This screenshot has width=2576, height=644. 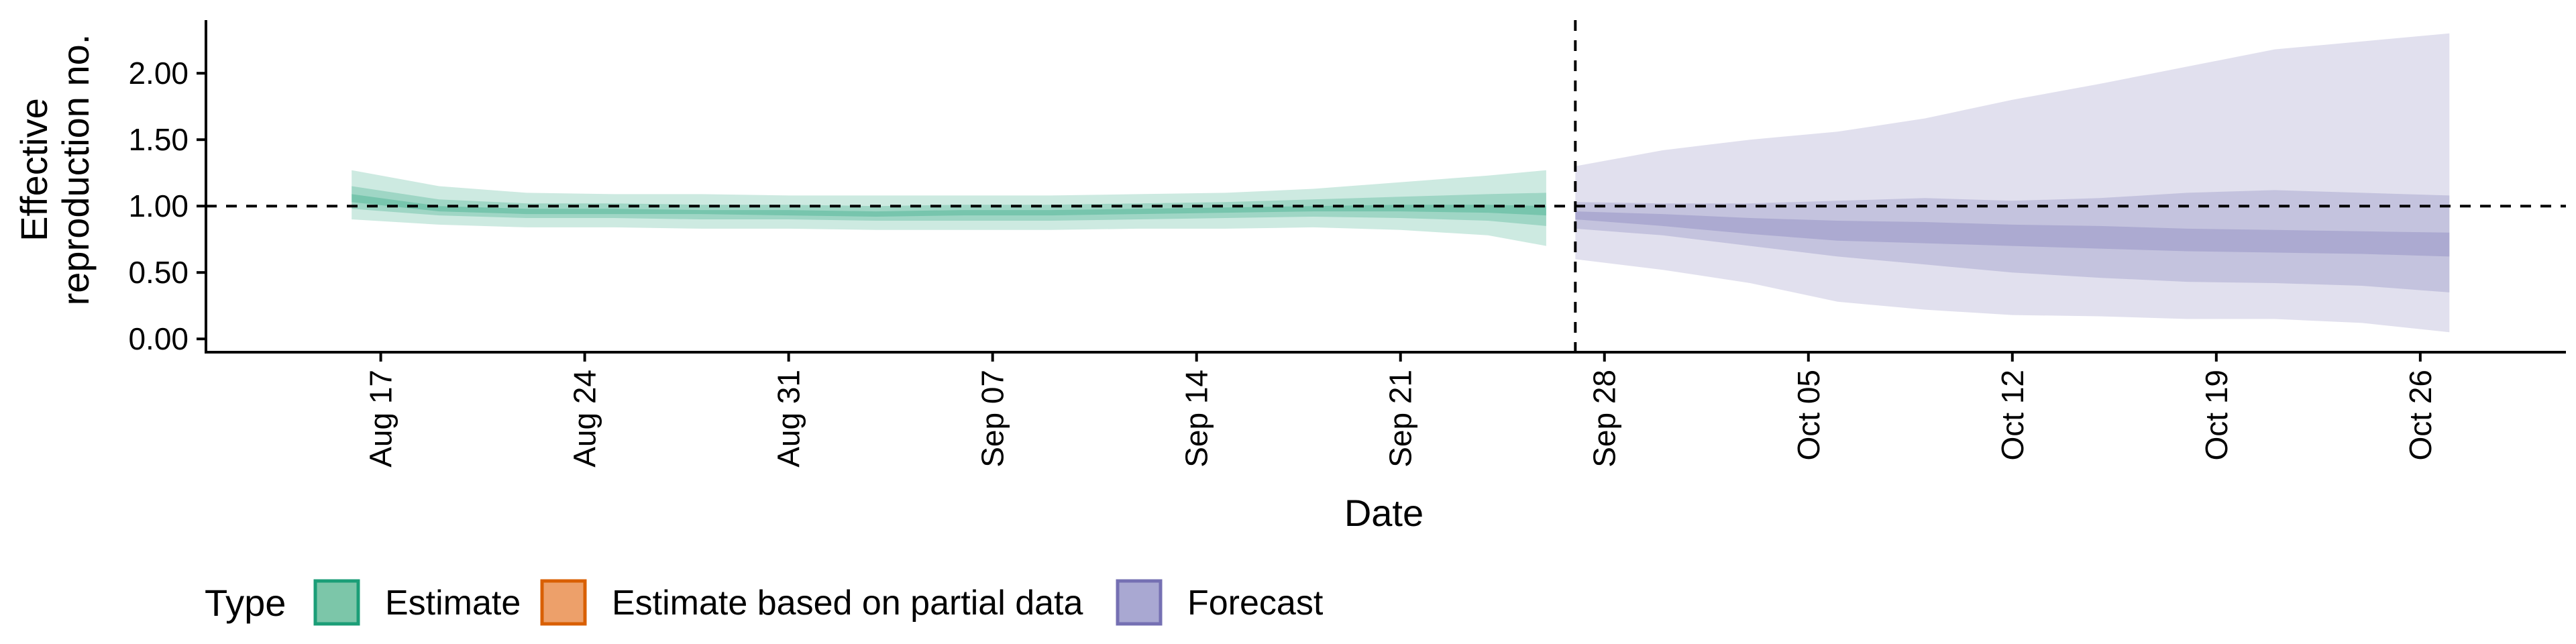 What do you see at coordinates (75, 170) in the screenshot?
I see `y-axis-title-line-2: reproduction no.` at bounding box center [75, 170].